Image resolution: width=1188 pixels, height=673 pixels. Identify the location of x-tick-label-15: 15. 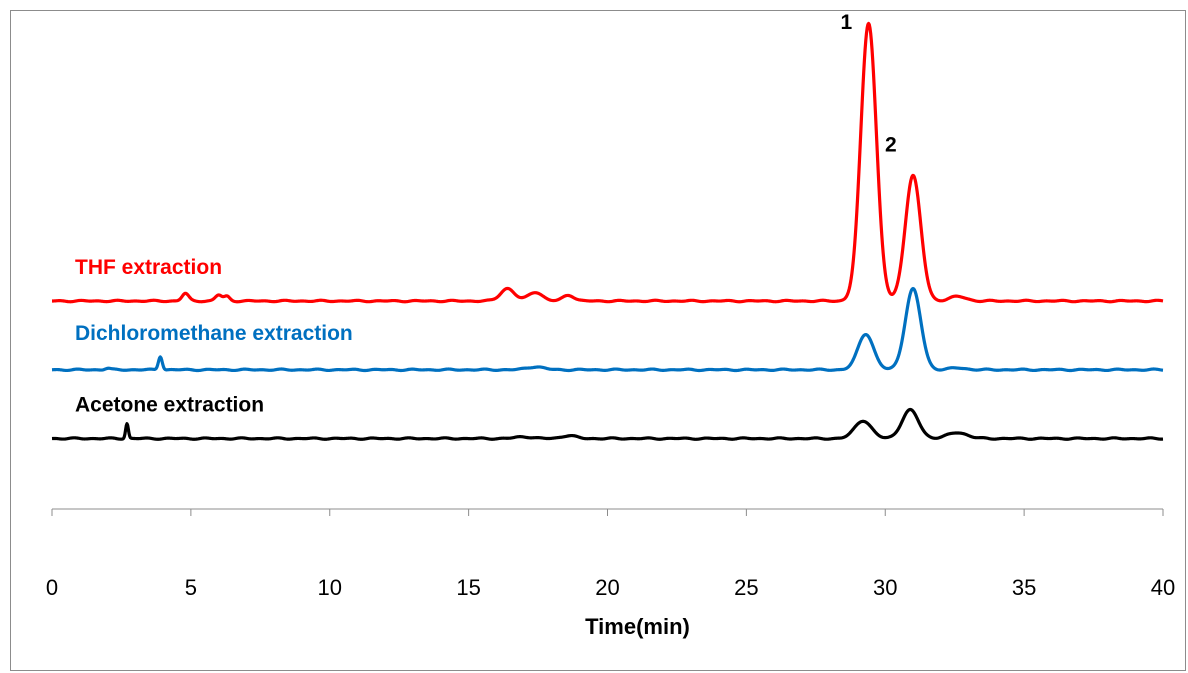
(468, 587).